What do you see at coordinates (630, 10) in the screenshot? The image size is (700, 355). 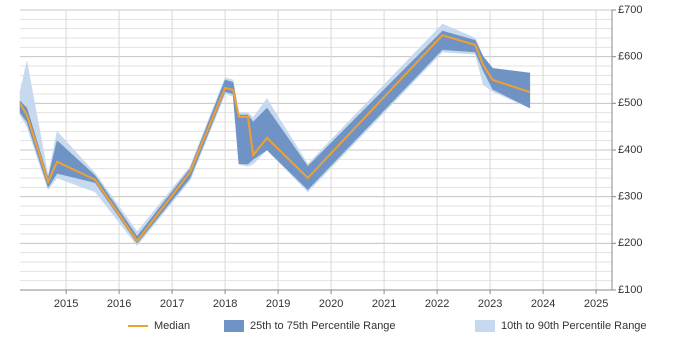 I see `y-tick-label: £700` at bounding box center [630, 10].